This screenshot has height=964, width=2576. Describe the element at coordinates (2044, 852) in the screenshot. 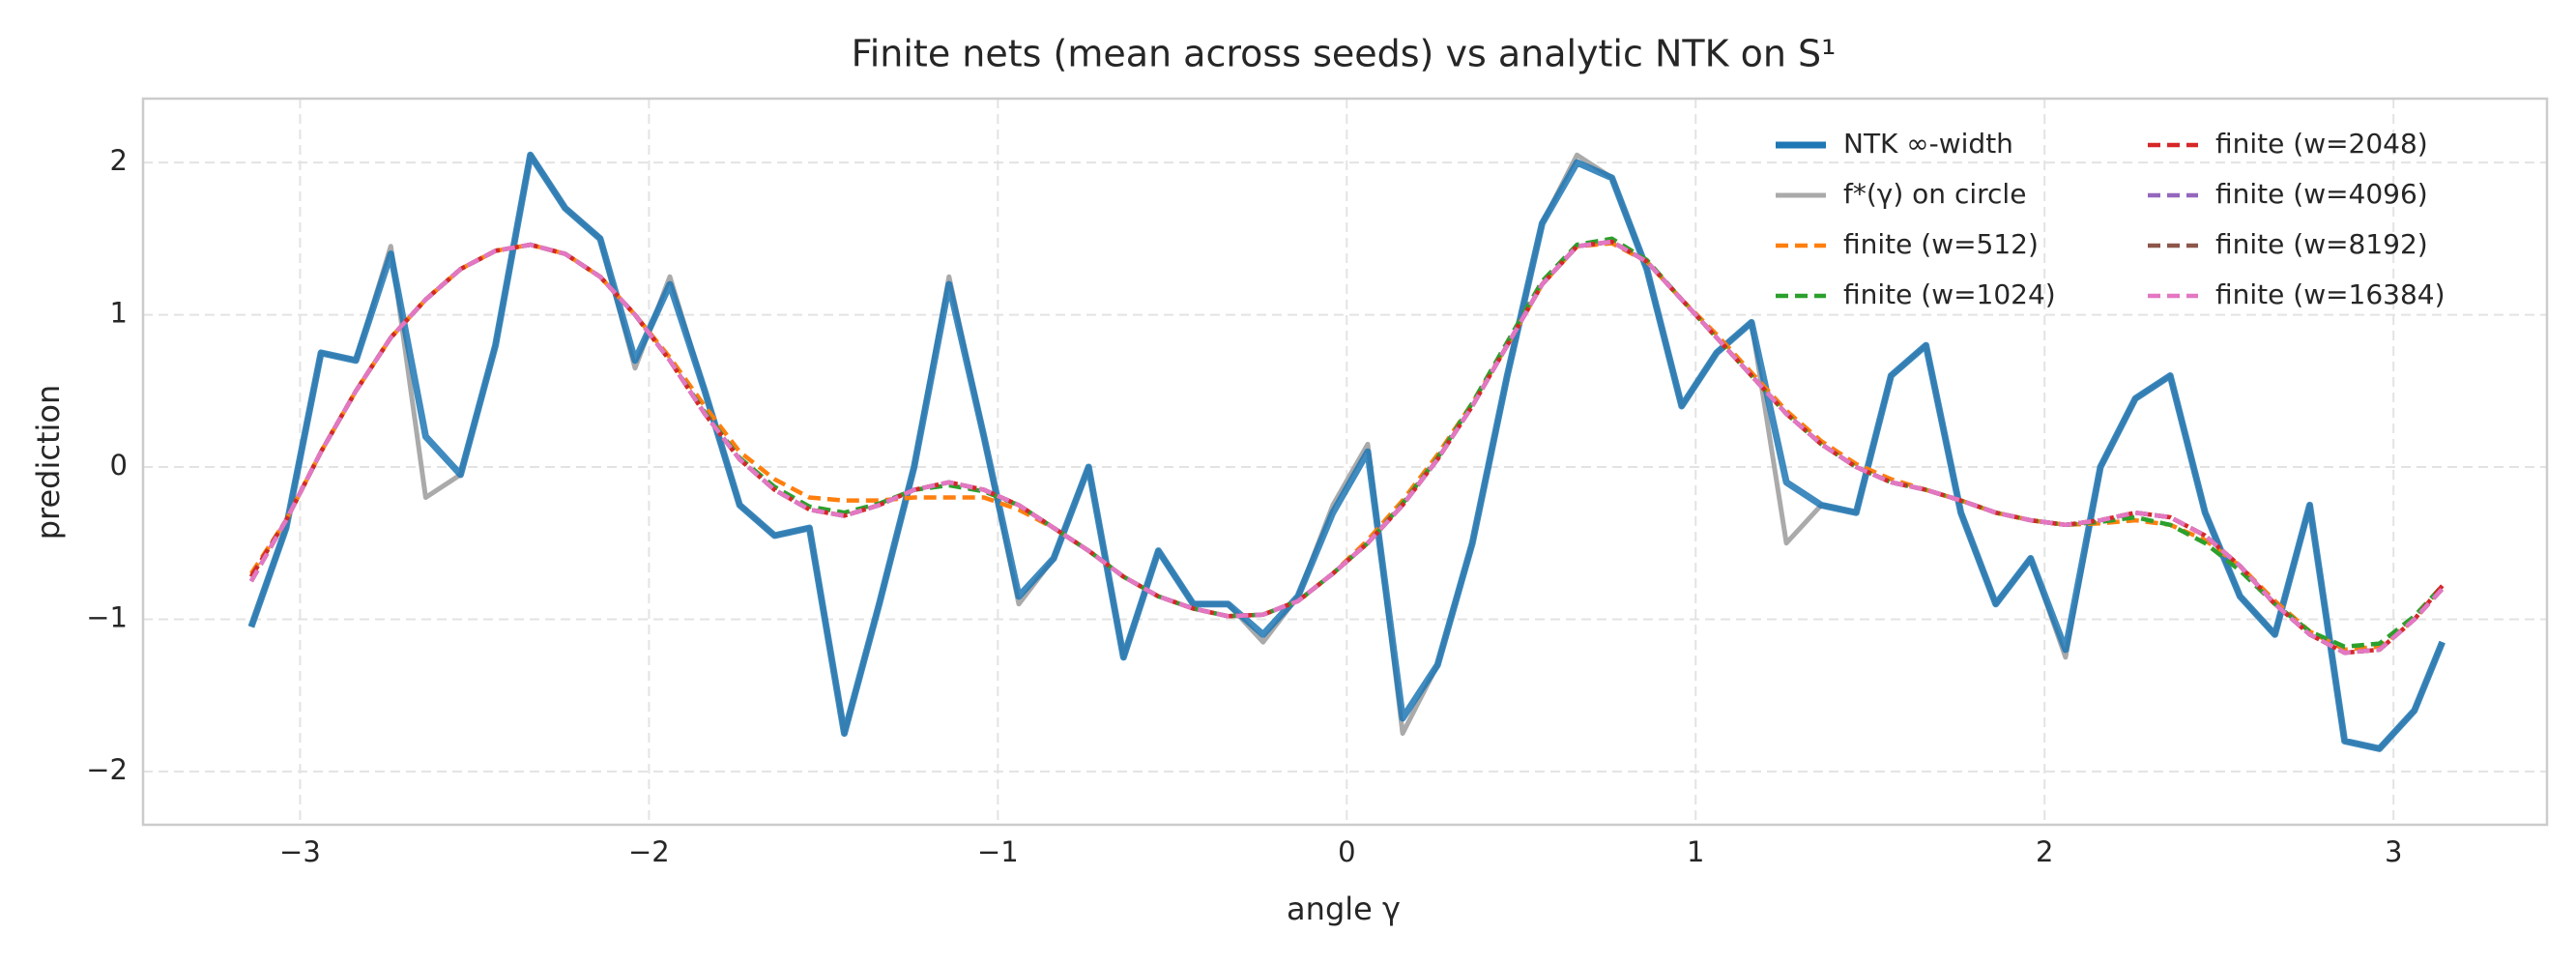

I see `x-tick-label: 2` at that location.